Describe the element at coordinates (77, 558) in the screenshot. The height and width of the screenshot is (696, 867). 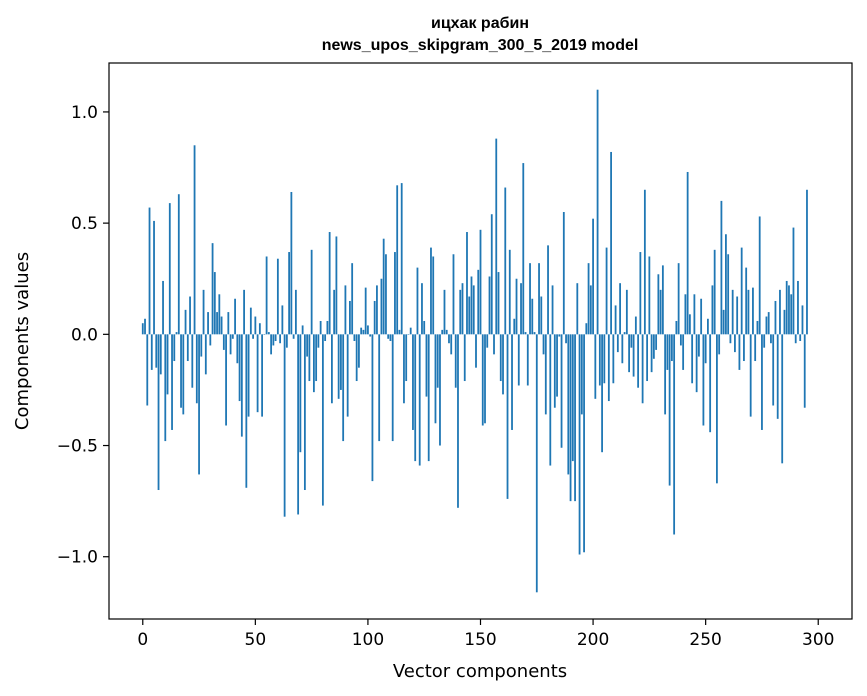
I see `y-tick-label: −1.0` at that location.